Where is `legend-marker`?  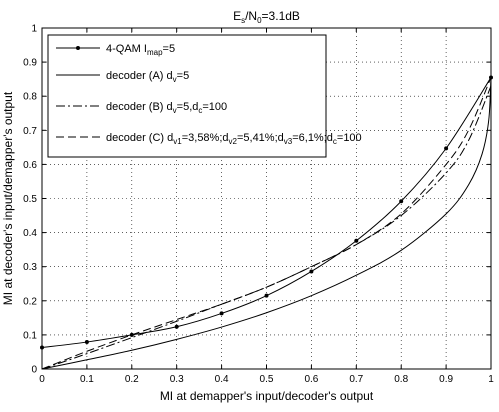 legend-marker is located at coordinates (78, 48).